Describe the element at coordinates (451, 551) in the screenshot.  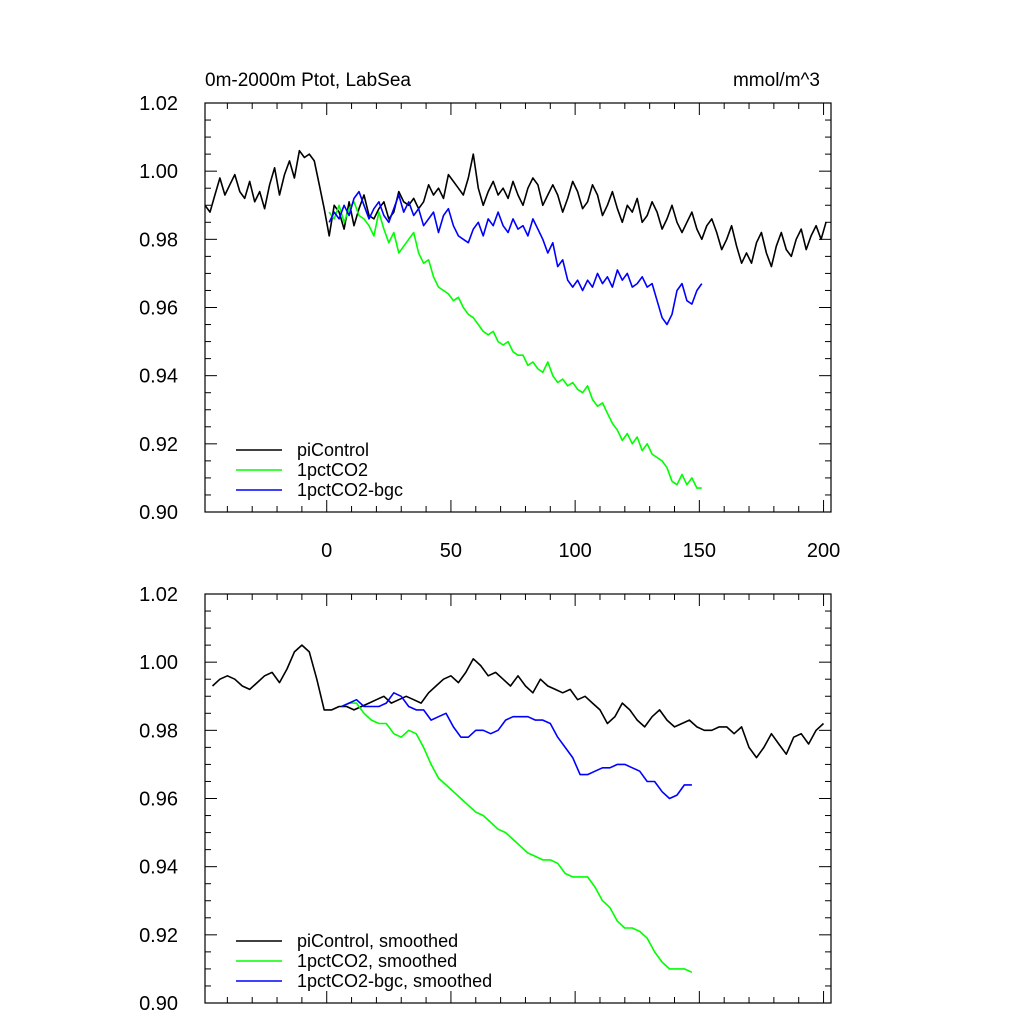
I see `x-tick-label: 50` at that location.